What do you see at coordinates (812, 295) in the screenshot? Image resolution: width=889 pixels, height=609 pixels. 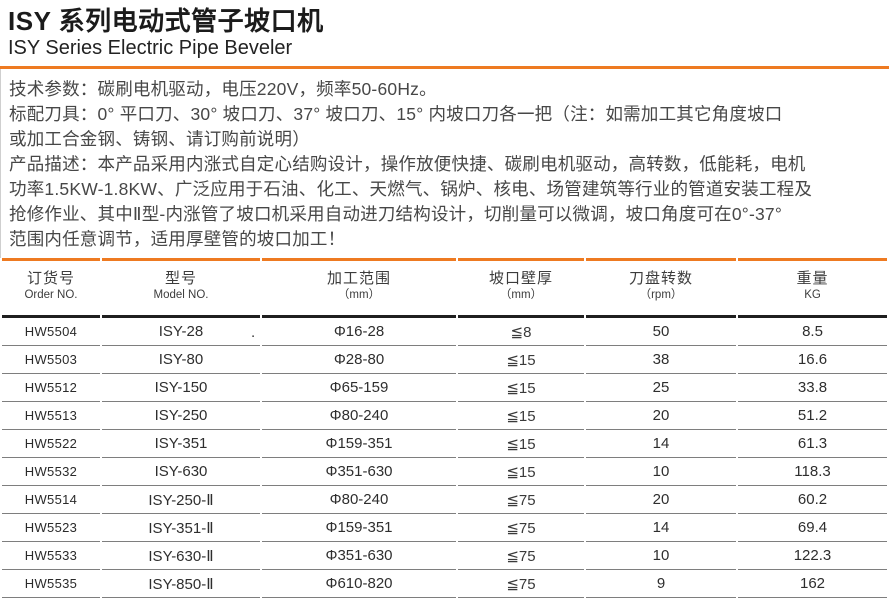 I see `col-header-en: KG` at bounding box center [812, 295].